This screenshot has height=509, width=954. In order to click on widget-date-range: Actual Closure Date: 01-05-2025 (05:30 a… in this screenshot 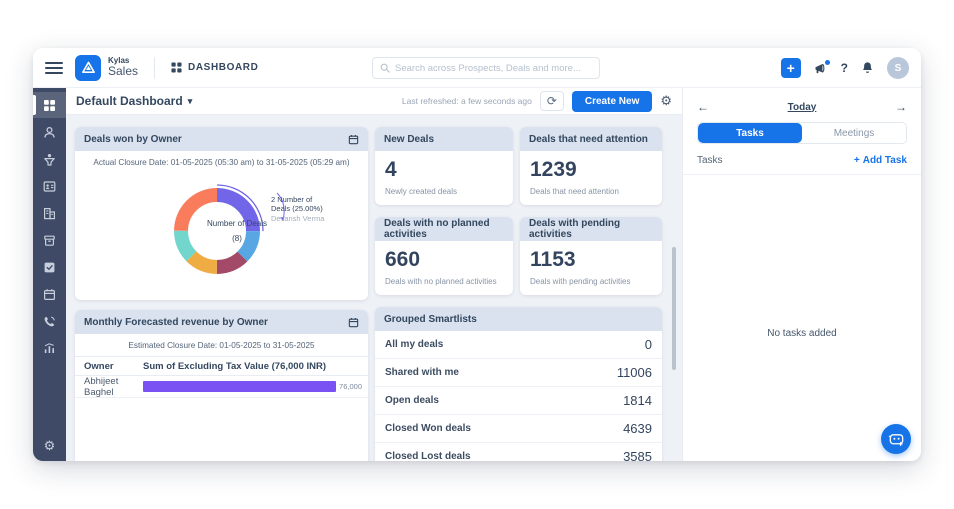, I will do `click(221, 162)`.